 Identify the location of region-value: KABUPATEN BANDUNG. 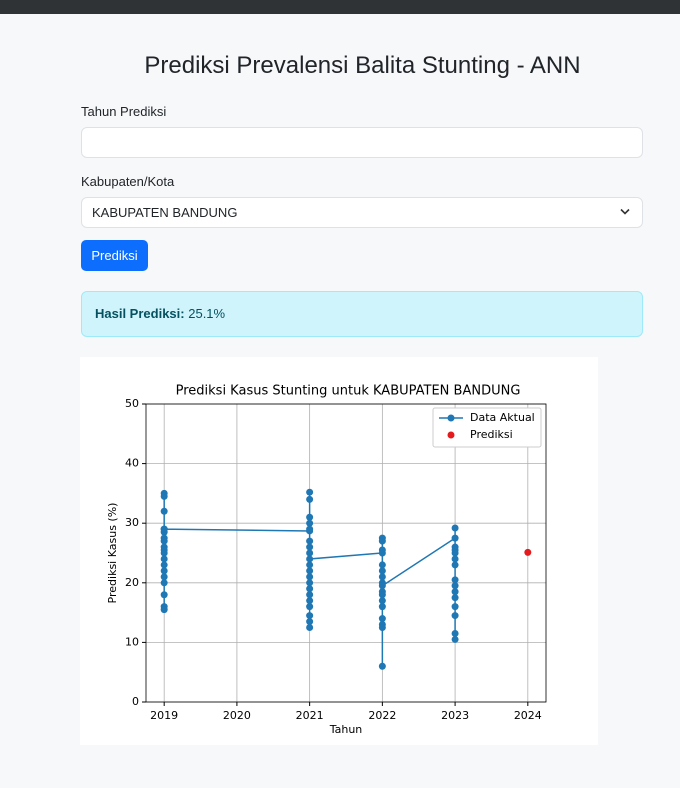
(165, 212).